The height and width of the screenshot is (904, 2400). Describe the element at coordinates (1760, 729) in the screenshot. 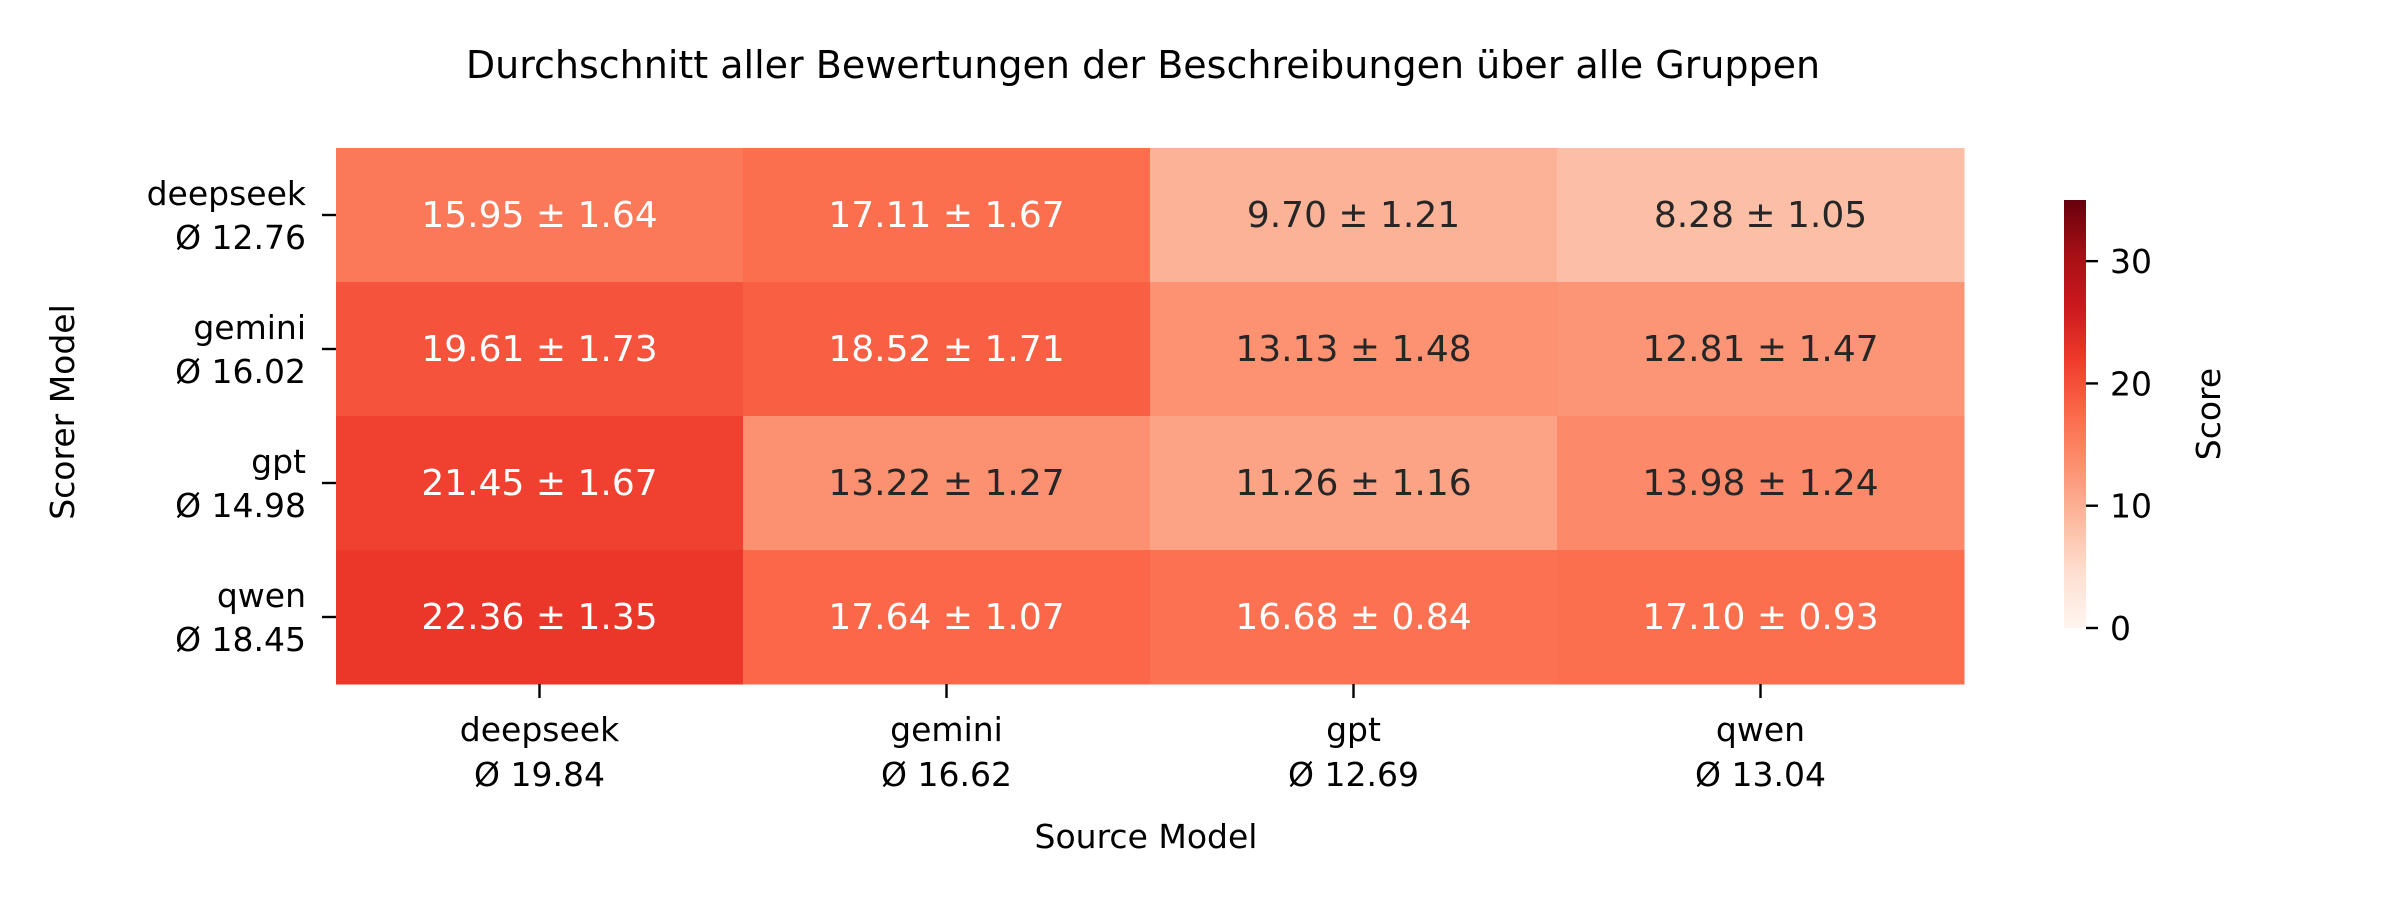

I see `x-tick-label: qwen` at that location.